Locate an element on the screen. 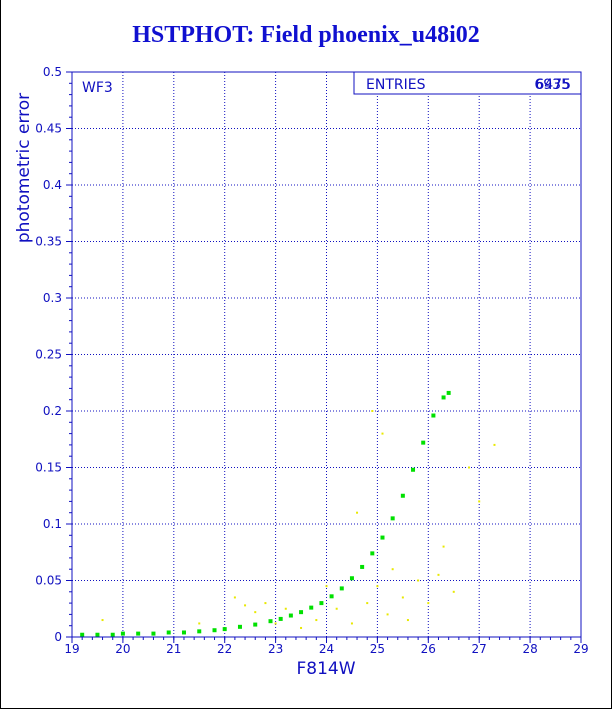  y-axis-title: photometric error is located at coordinates (24, 168).